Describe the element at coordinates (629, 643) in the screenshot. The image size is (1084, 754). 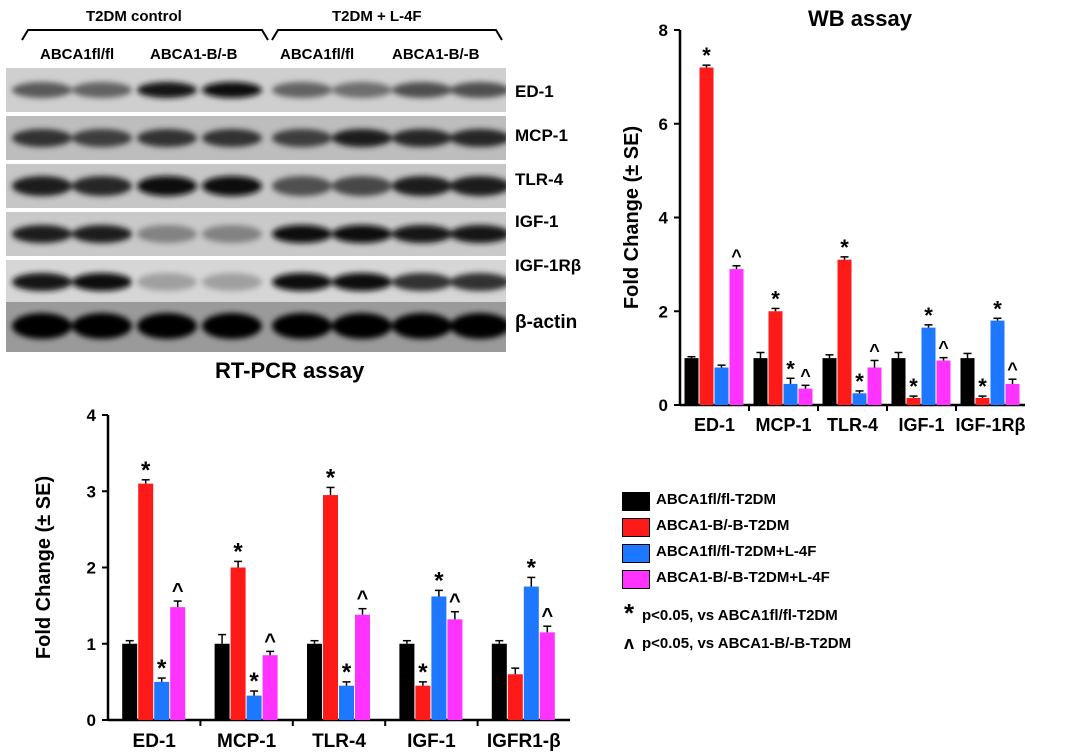
I see `legend-note-caret-symbol: ʌ` at that location.